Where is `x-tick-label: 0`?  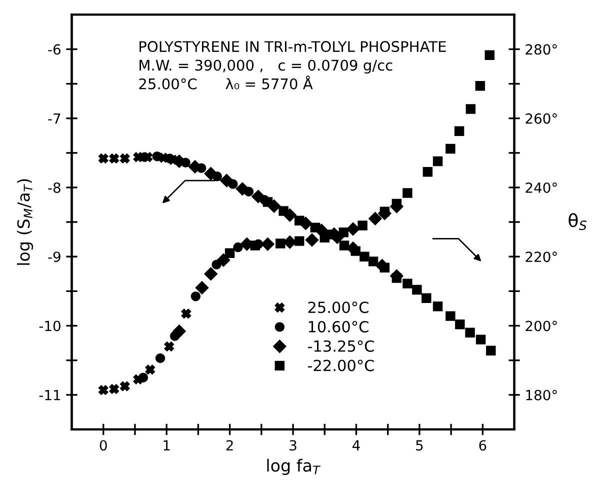 x-tick-label: 0 is located at coordinates (103, 445).